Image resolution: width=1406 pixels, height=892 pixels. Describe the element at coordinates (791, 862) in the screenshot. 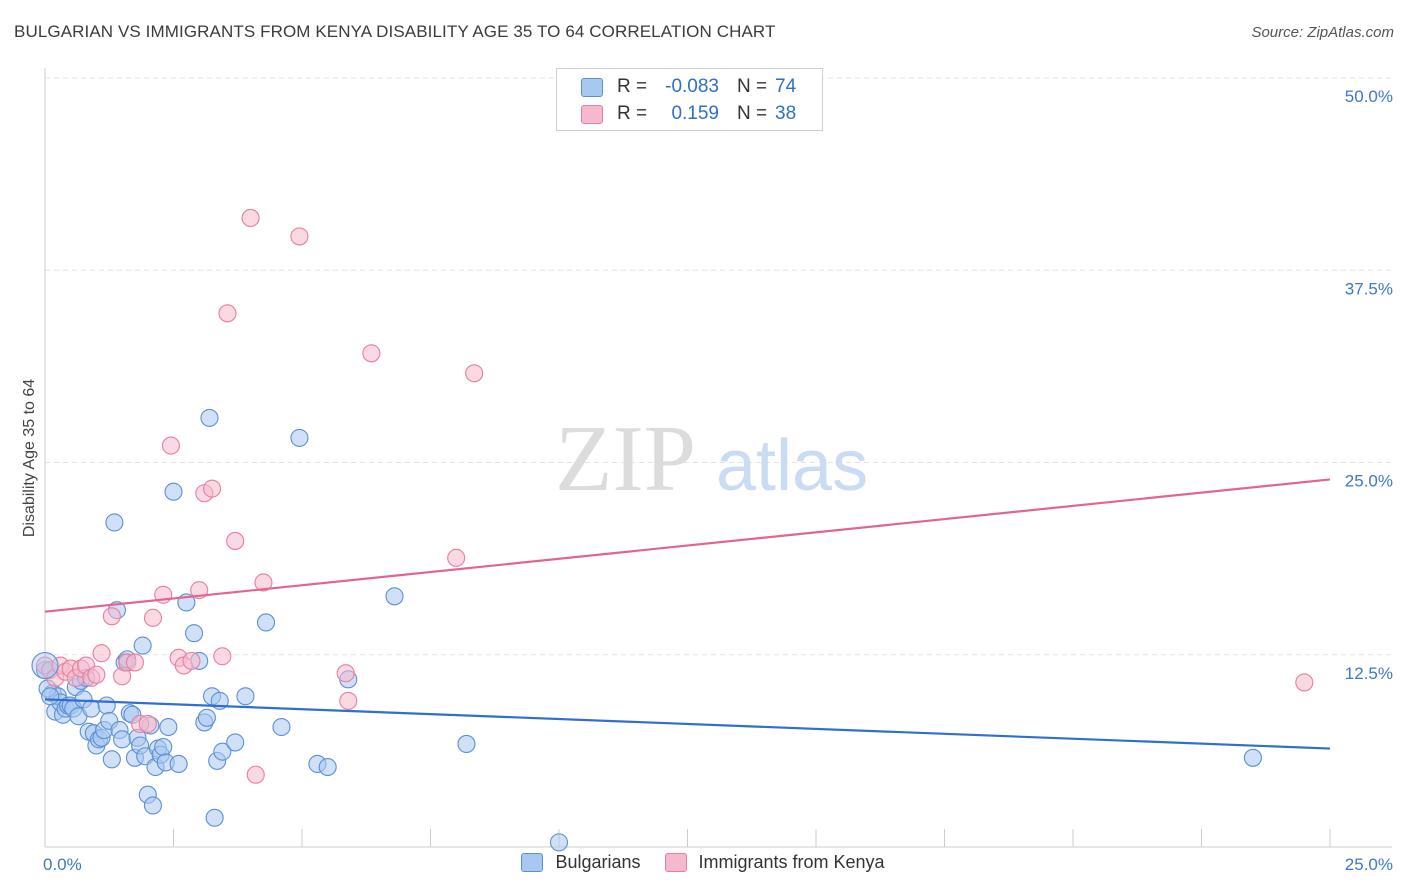

I see `legend-label: Immigrants from Kenya` at that location.